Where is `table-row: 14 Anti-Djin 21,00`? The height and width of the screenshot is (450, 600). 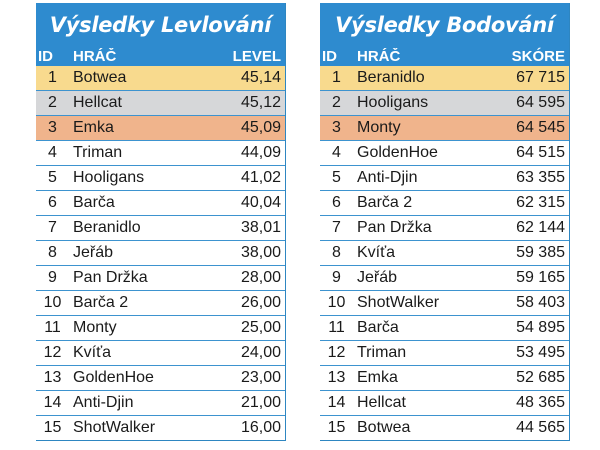
table-row: 14 Anti-Djin 21,00 is located at coordinates (160, 403).